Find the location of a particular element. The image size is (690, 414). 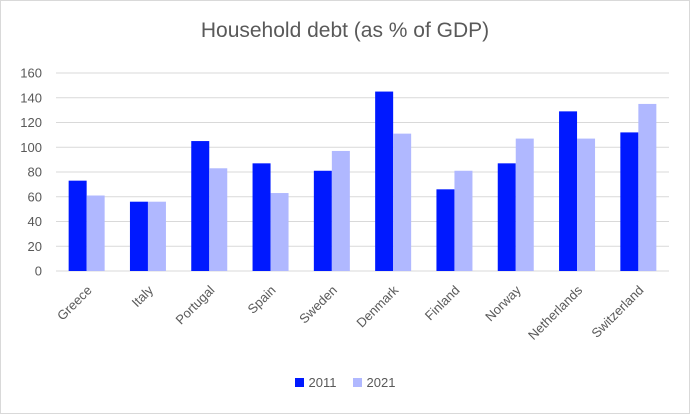

x-tick-label-denmark: Denmark is located at coordinates (377, 306).